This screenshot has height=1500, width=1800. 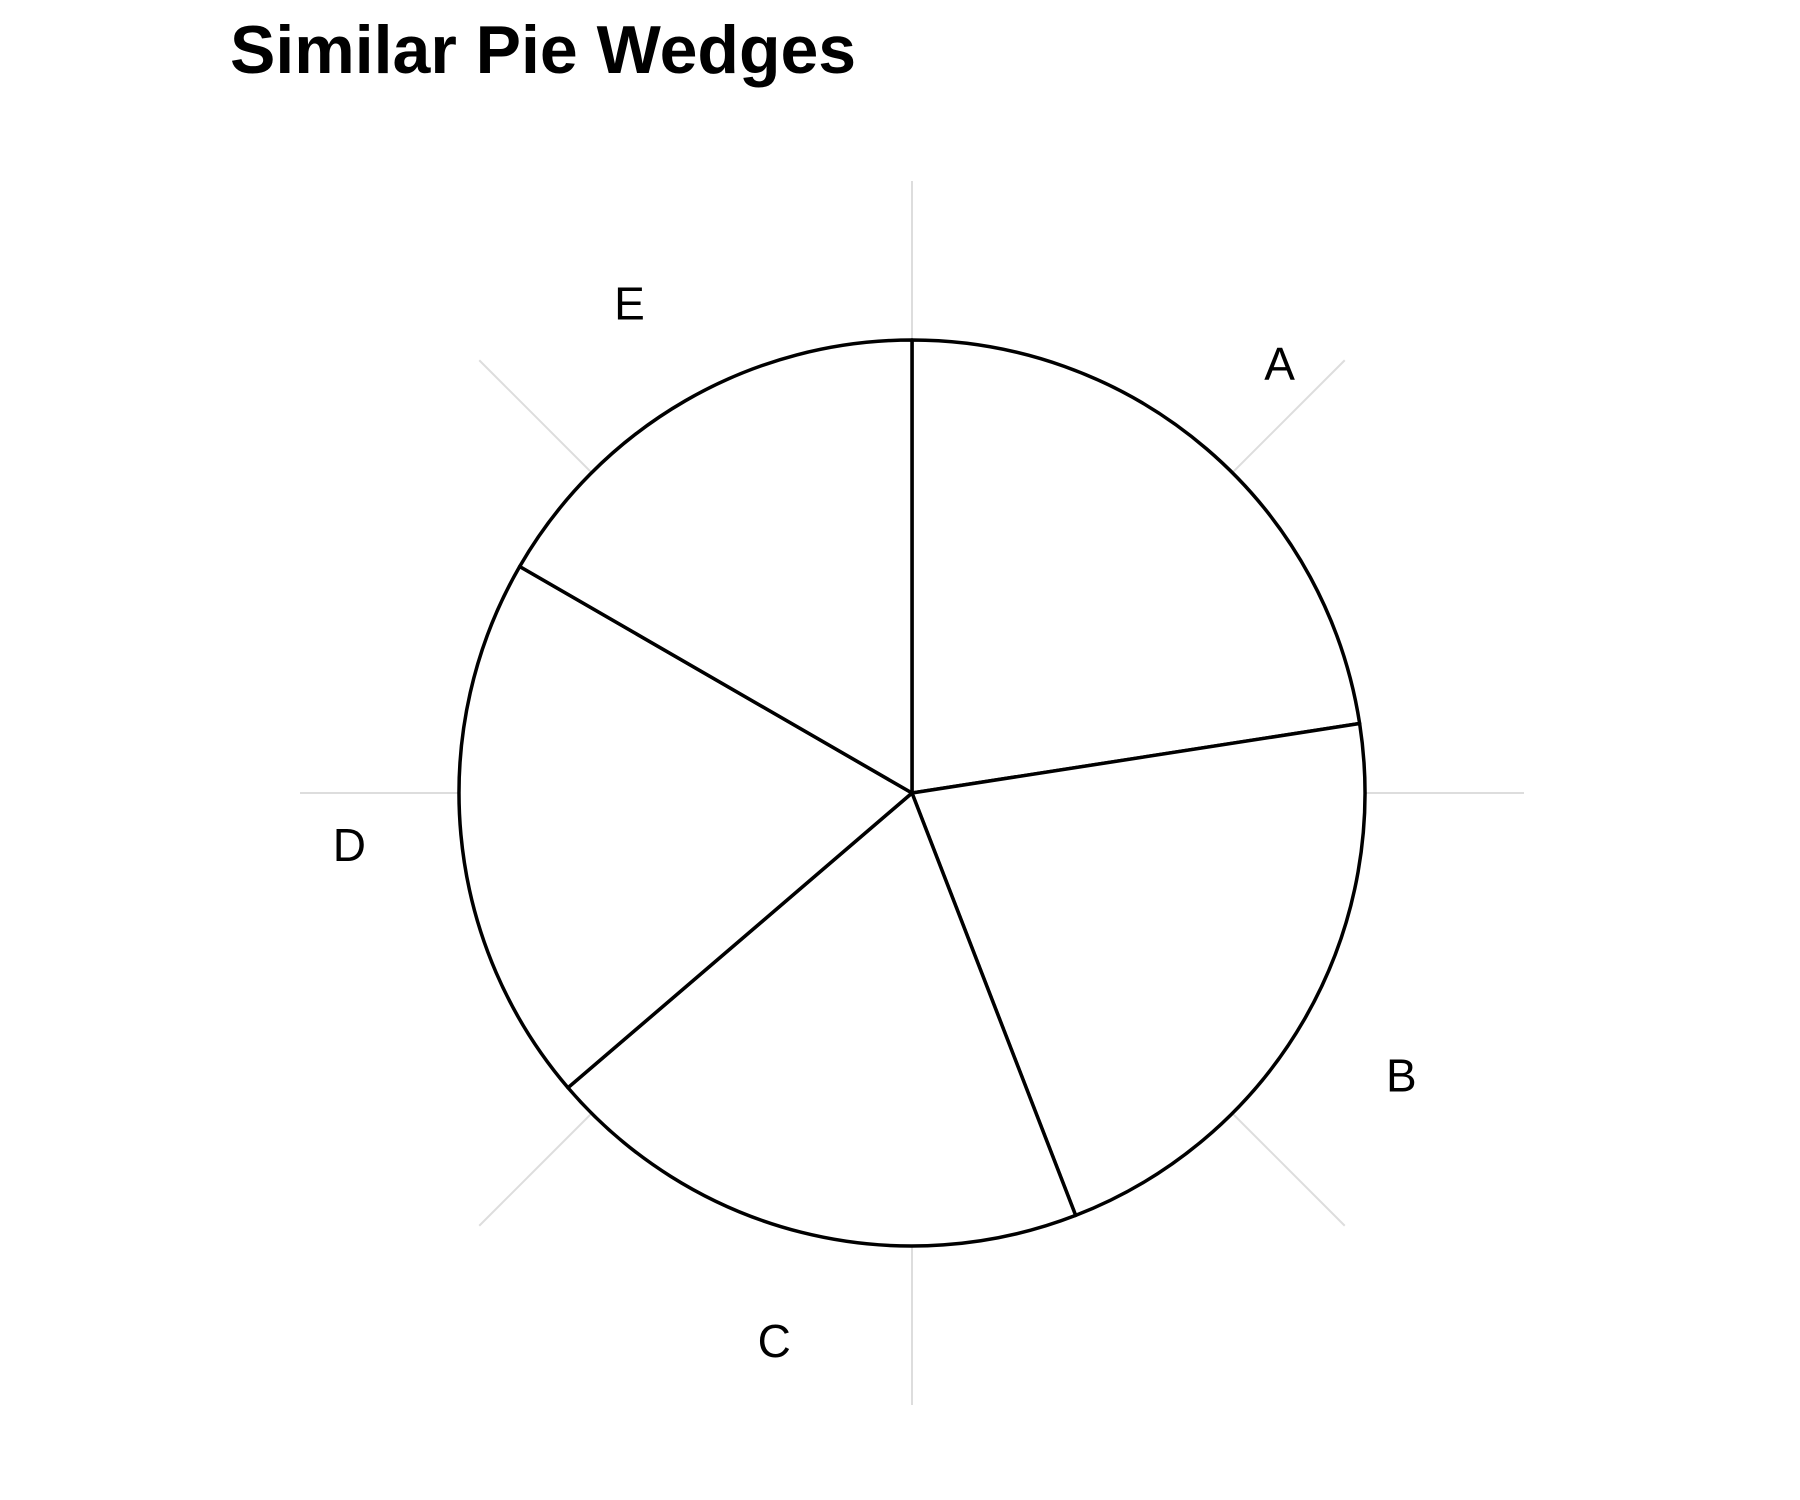 What do you see at coordinates (1138, 969) in the screenshot?
I see `pie-slice-b` at bounding box center [1138, 969].